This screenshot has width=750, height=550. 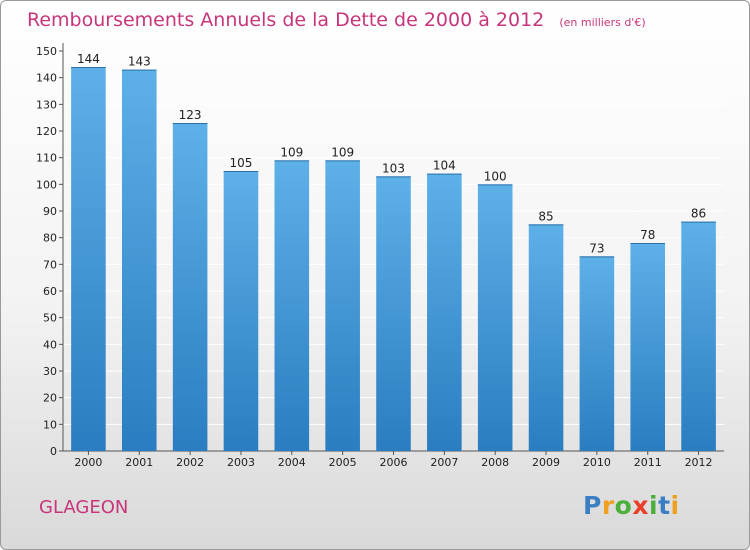 What do you see at coordinates (88, 59) in the screenshot?
I see `value-label: 144` at bounding box center [88, 59].